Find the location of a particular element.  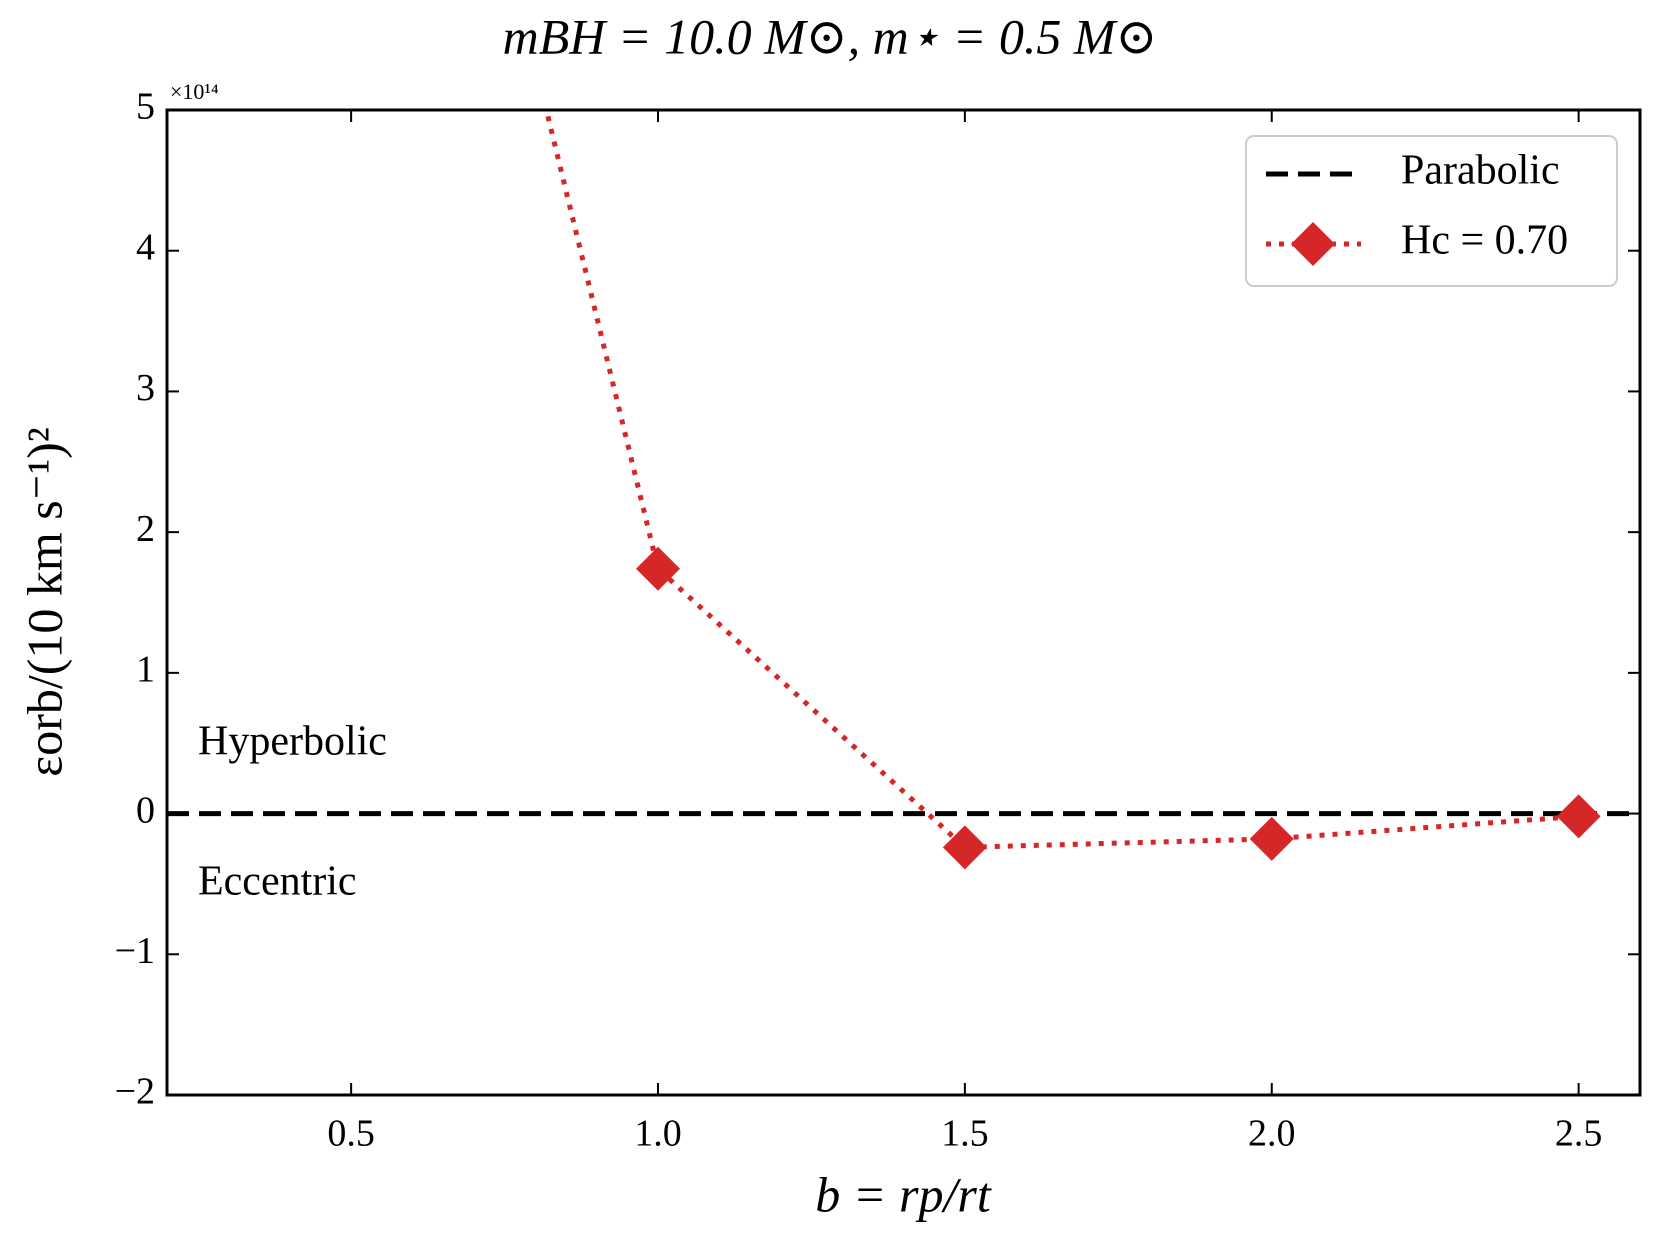

y-axis-label: εorb/(10 km s⁻¹)² is located at coordinates (44, 602).